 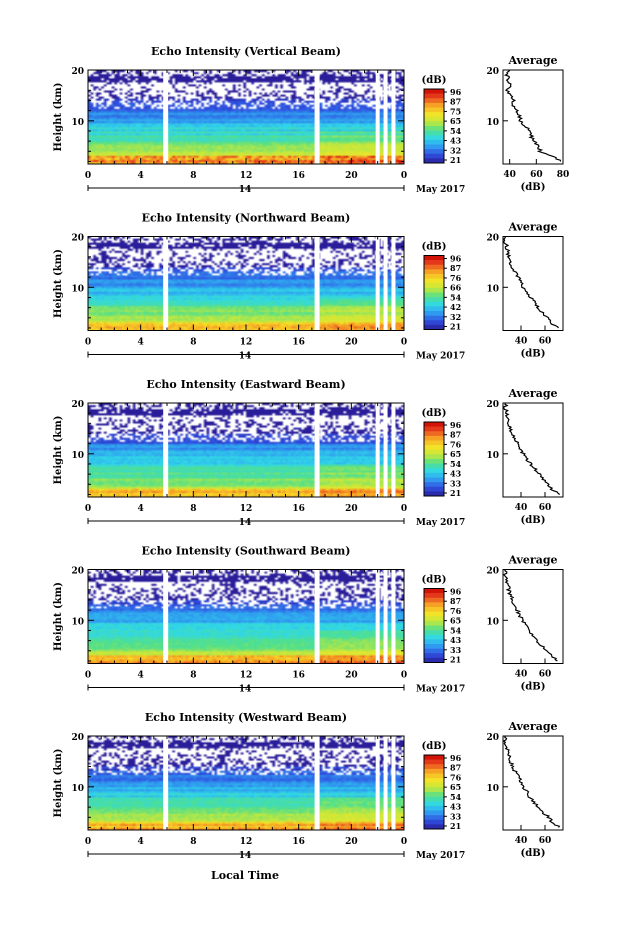 I want to click on colorbar-tick-label: 33, so click(x=456, y=816).